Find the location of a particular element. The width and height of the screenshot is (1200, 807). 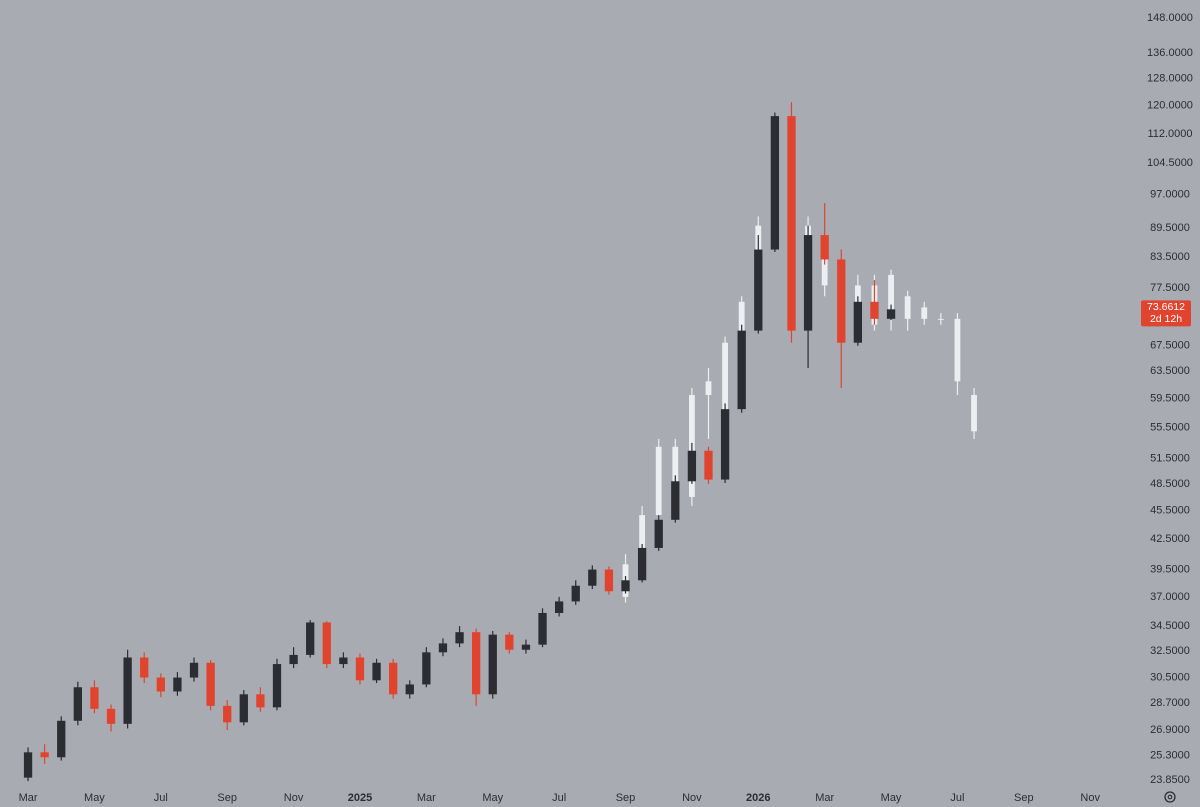

y-tick-label: 37.0000 is located at coordinates (1170, 597).